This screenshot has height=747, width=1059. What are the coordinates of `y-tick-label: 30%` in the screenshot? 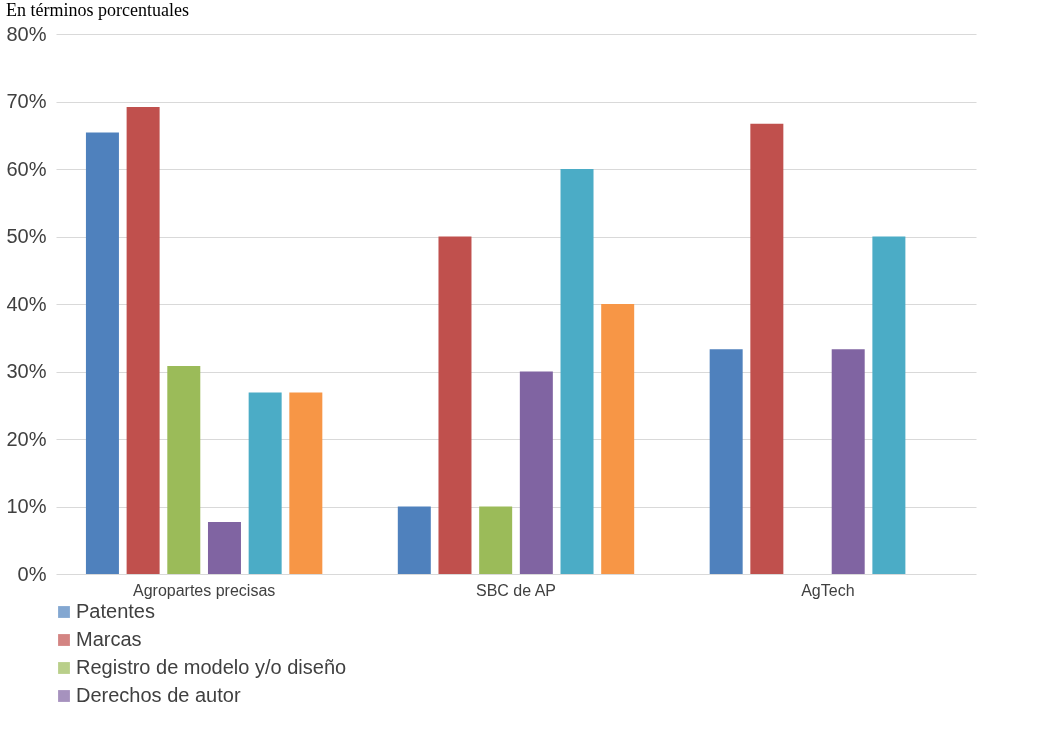 It's located at (26, 371).